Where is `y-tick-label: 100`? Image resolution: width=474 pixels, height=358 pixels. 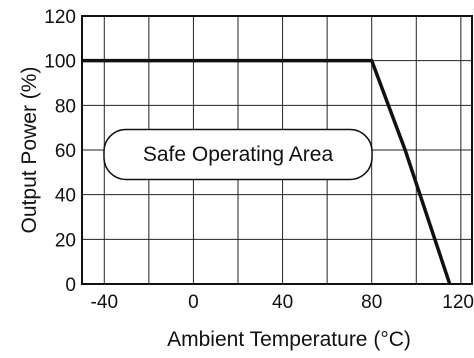 y-tick-label: 100 is located at coordinates (60, 62).